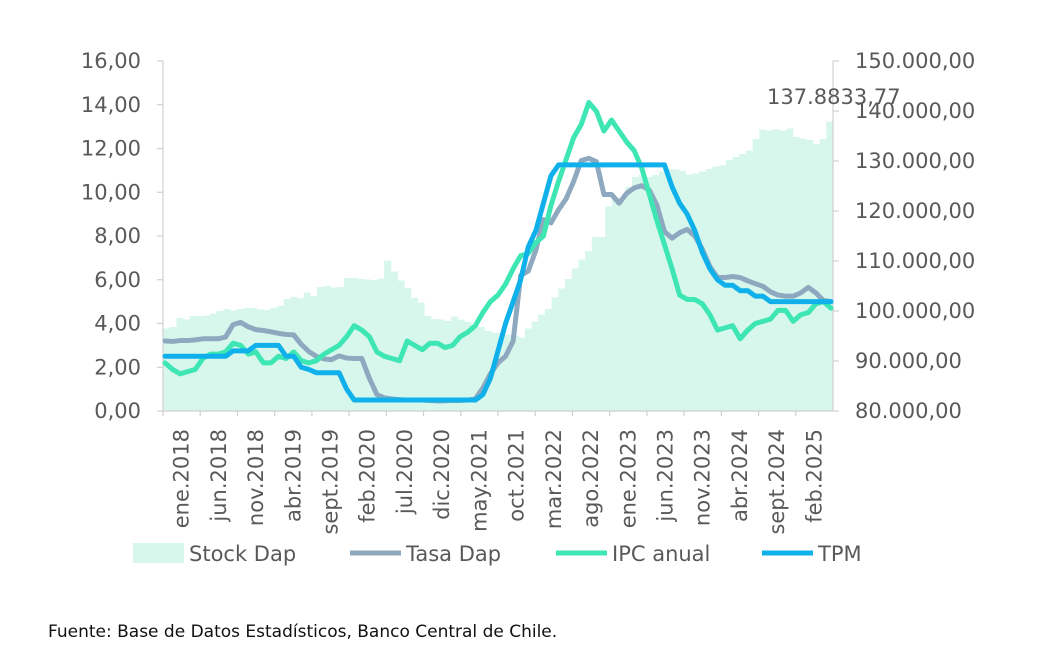 Image resolution: width=1047 pixels, height=664 pixels. I want to click on y-right-tick-label: 100.000,00, so click(915, 311).